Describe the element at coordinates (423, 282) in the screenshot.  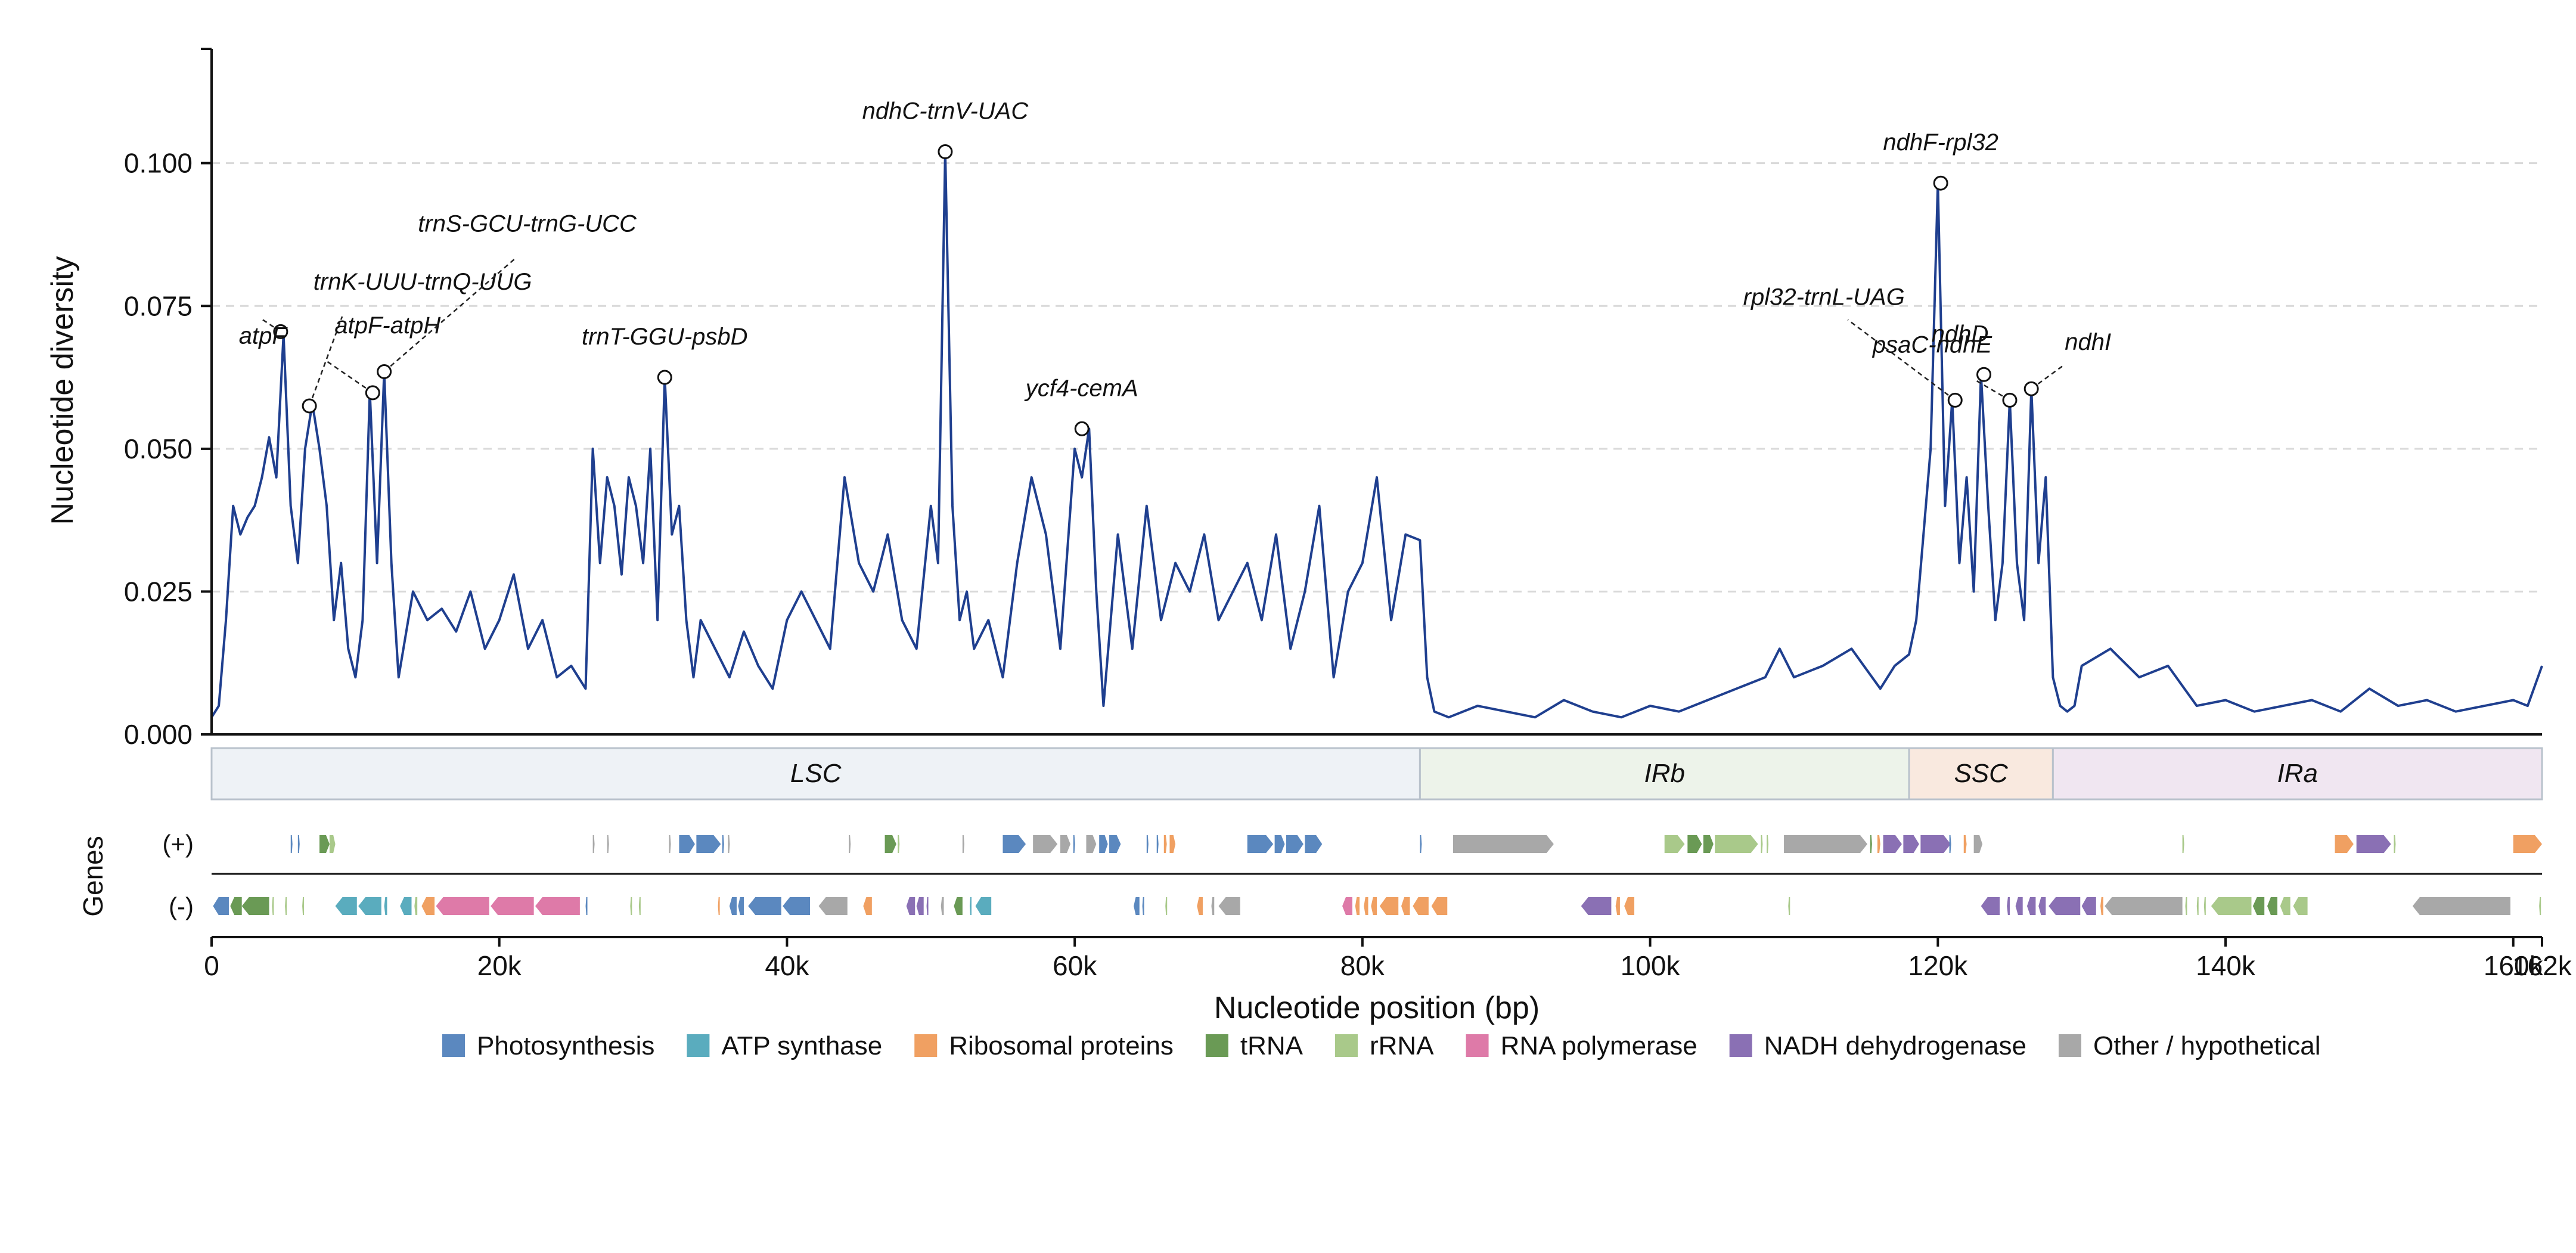
I see `peak-label: trnK-UUU-trnQ-UUG` at that location.